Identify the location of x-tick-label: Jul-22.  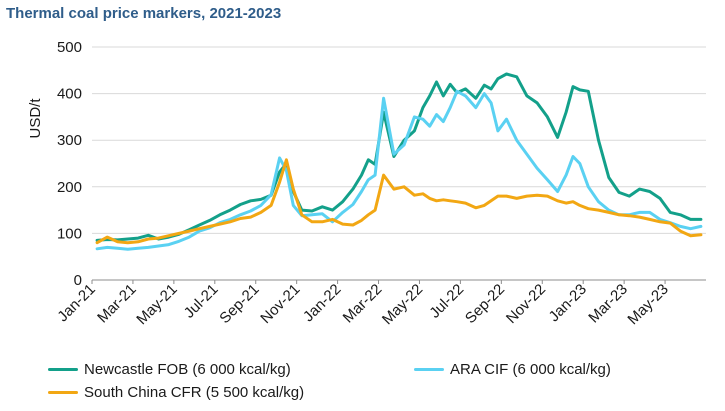
(446, 301).